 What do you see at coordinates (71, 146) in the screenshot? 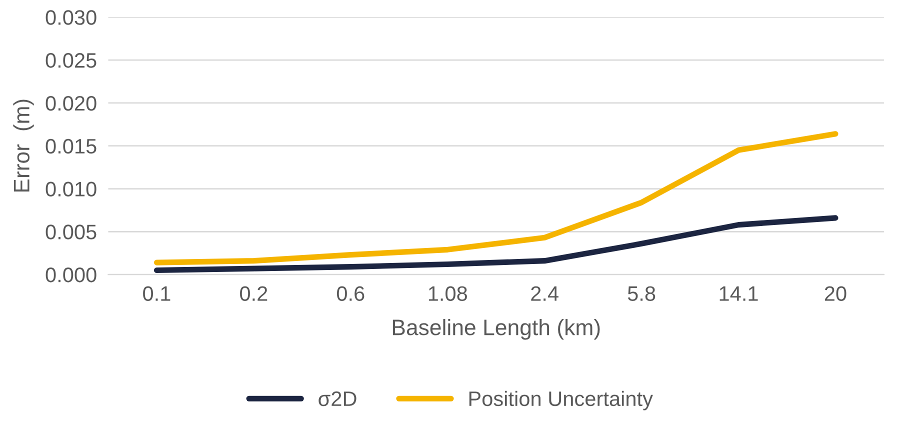
I see `y-tick-label: 0.015` at bounding box center [71, 146].